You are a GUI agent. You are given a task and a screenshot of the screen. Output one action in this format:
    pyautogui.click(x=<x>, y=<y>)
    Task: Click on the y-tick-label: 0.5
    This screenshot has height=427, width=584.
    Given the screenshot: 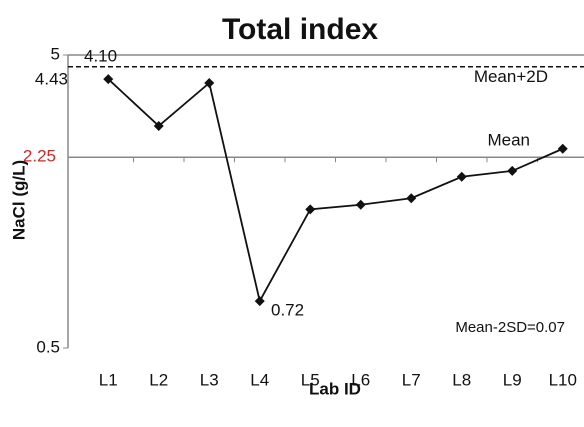 What is the action you would take?
    pyautogui.click(x=48, y=346)
    